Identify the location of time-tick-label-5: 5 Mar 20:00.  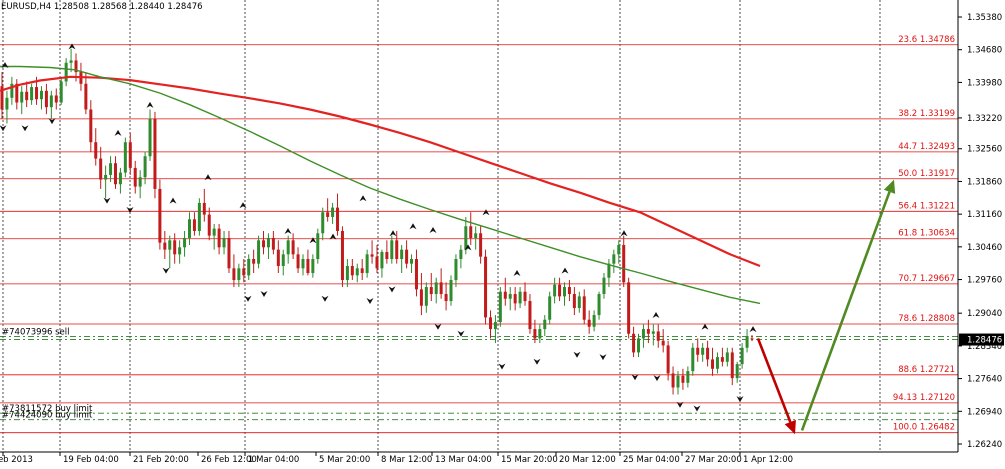
(344, 460).